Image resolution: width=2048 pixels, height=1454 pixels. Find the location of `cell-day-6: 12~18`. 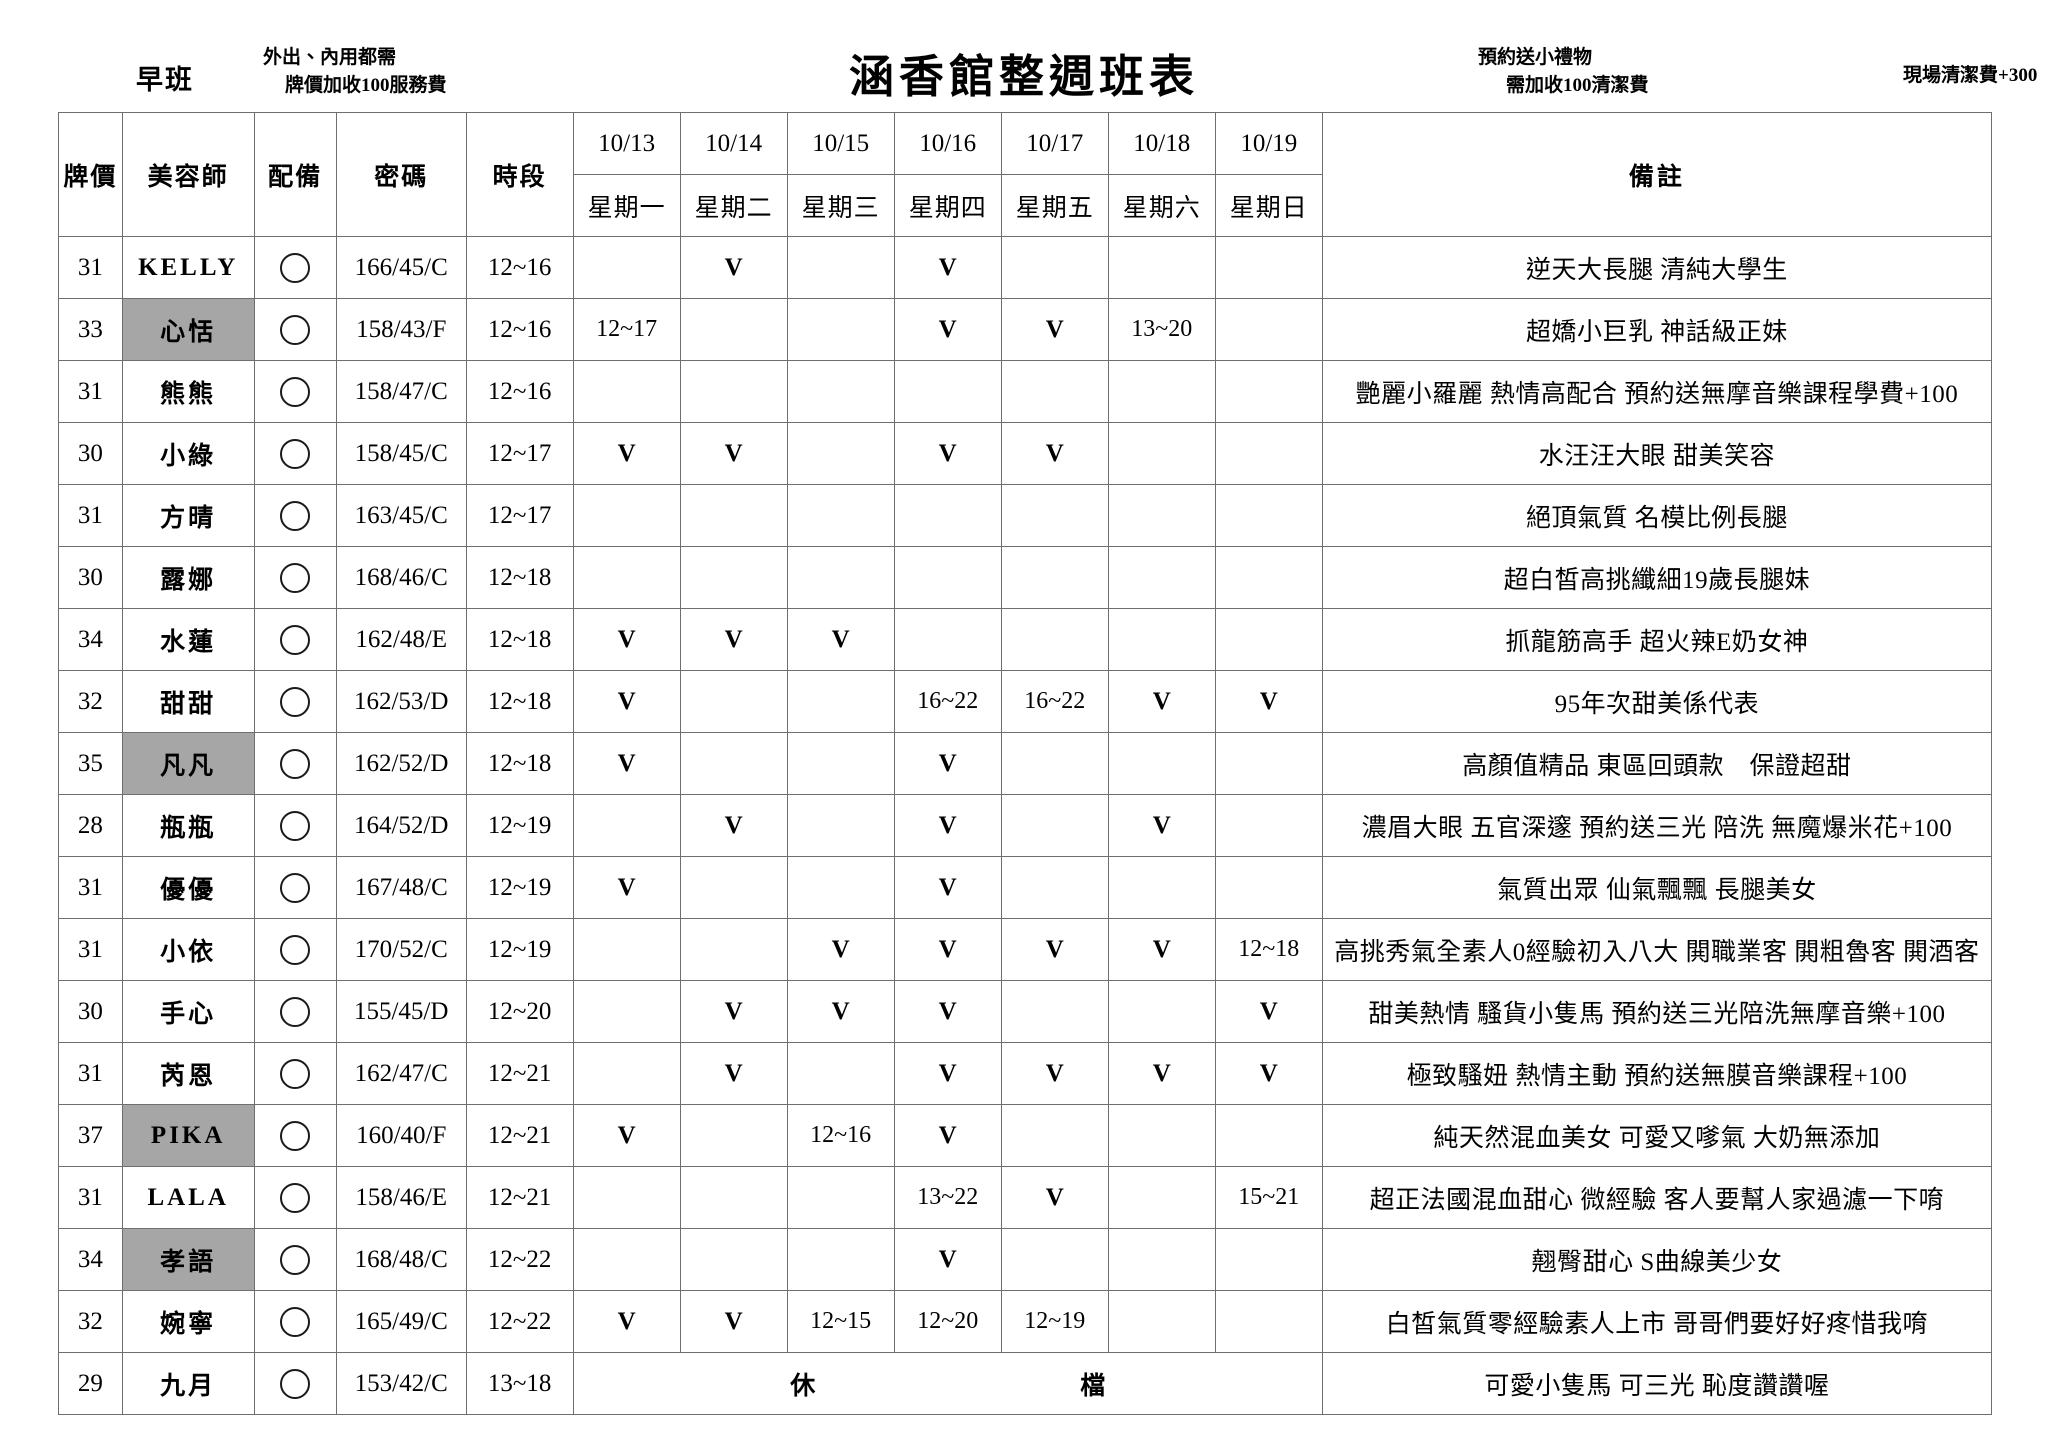

cell-day-6: 12~18 is located at coordinates (1268, 949).